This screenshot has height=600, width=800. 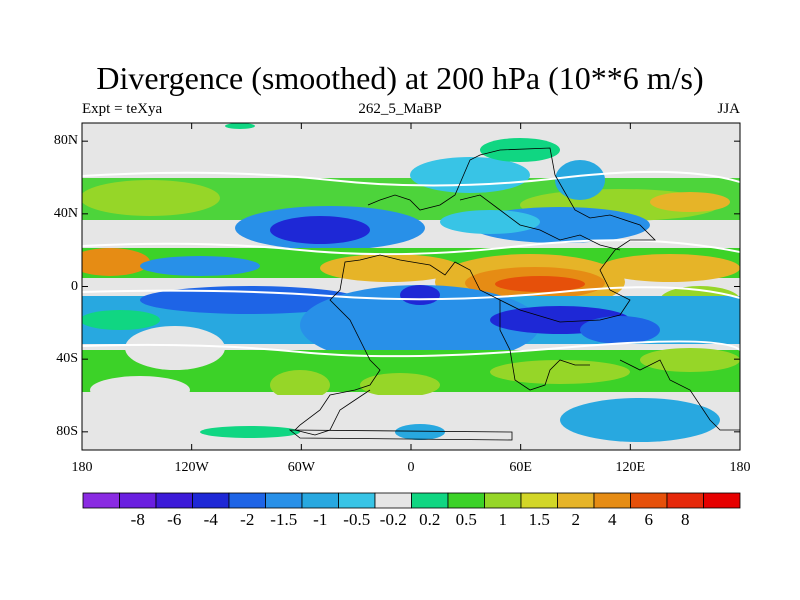 I want to click on run-id-label: 262_5_MaBP, so click(x=400, y=109).